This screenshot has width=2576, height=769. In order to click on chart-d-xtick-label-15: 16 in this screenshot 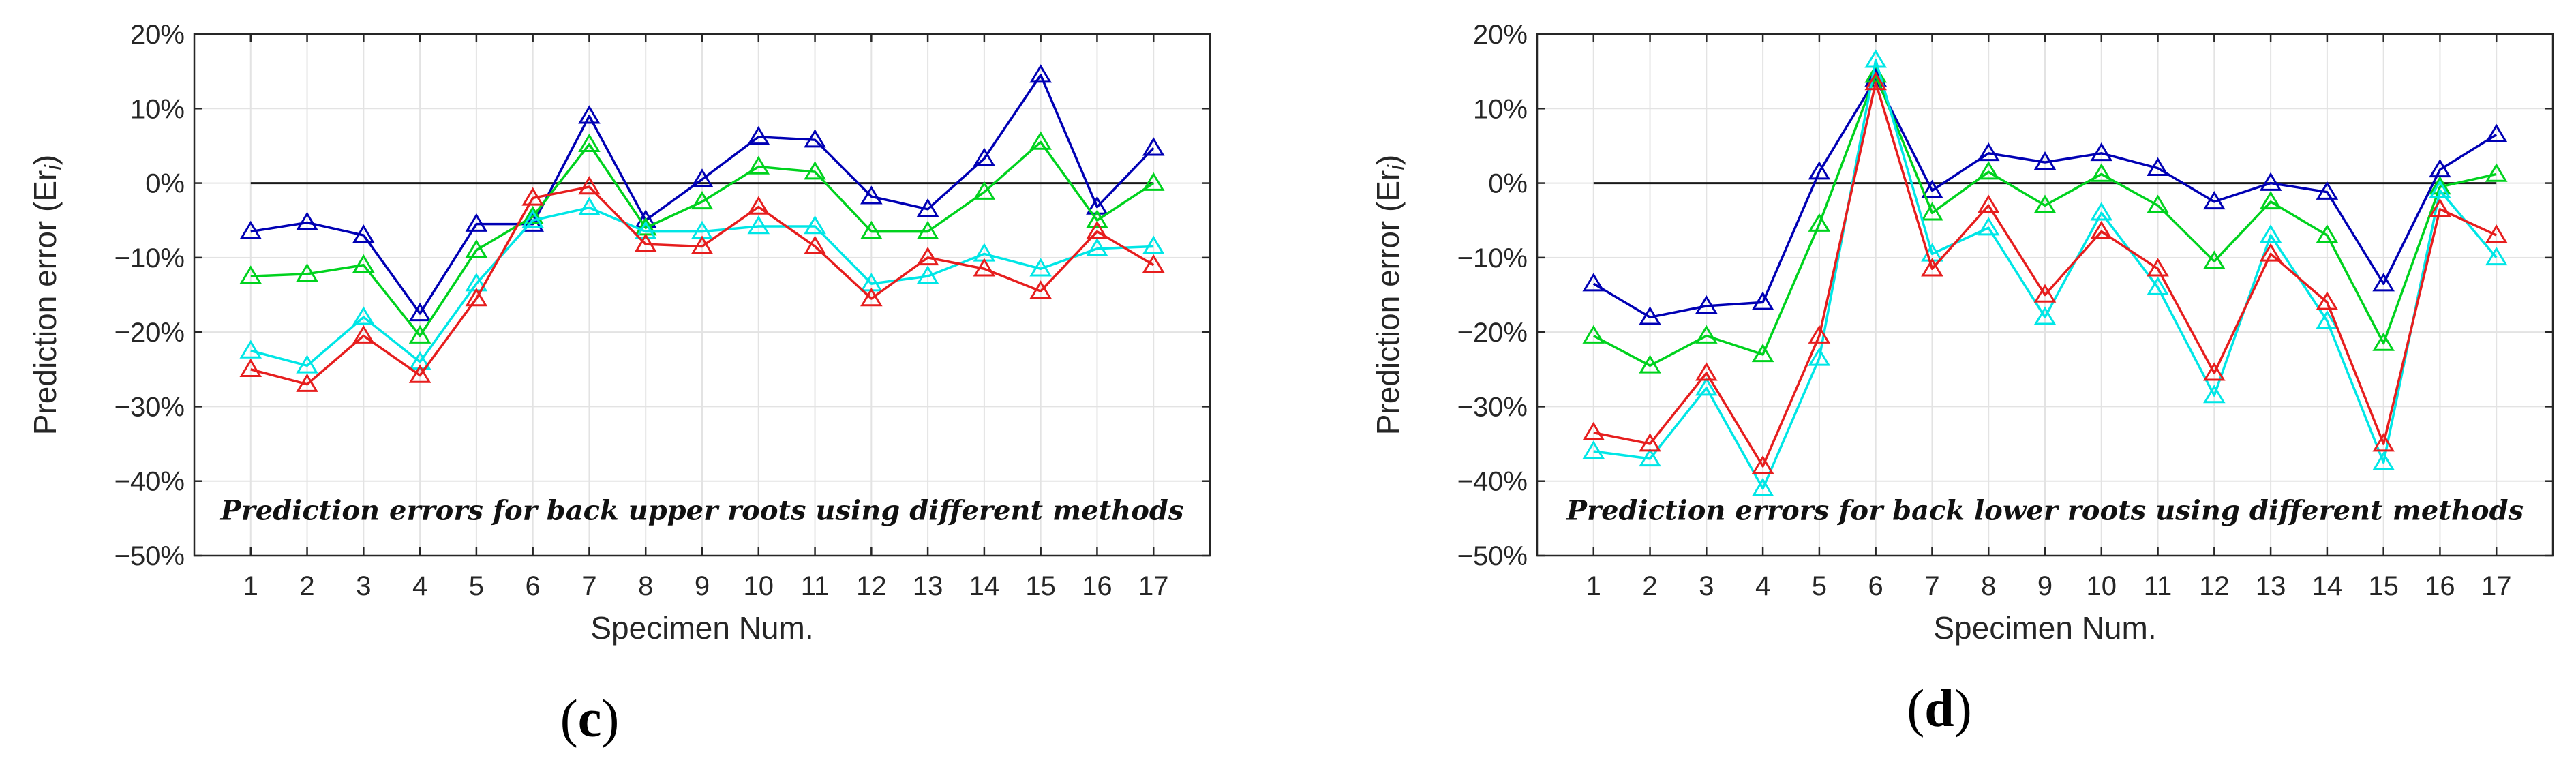, I will do `click(2440, 586)`.